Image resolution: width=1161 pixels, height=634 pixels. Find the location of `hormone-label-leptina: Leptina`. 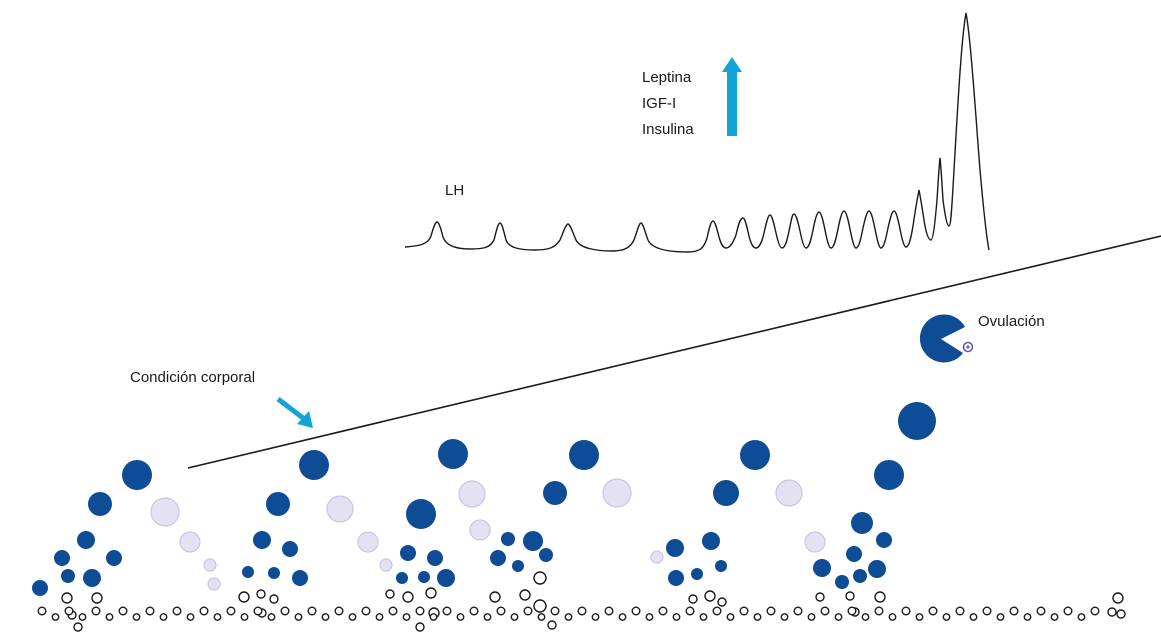

hormone-label-leptina: Leptina is located at coordinates (667, 77).